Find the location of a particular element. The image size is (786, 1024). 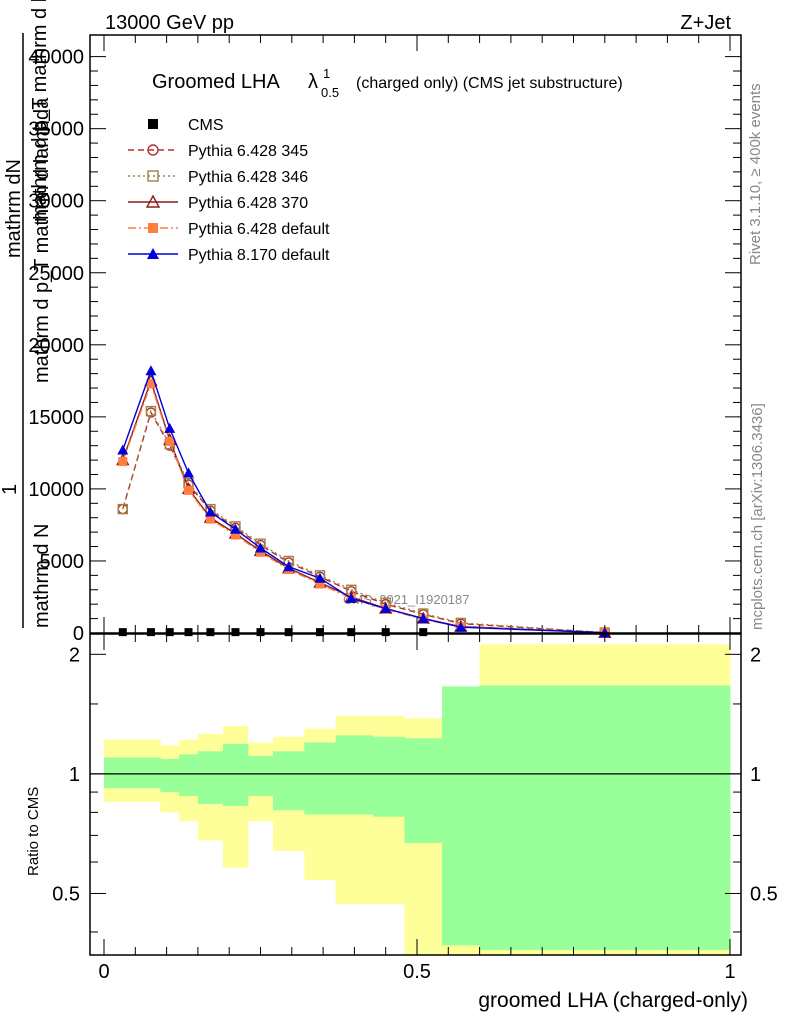

main-ytick-label: 30000 is located at coordinates (56, 202).